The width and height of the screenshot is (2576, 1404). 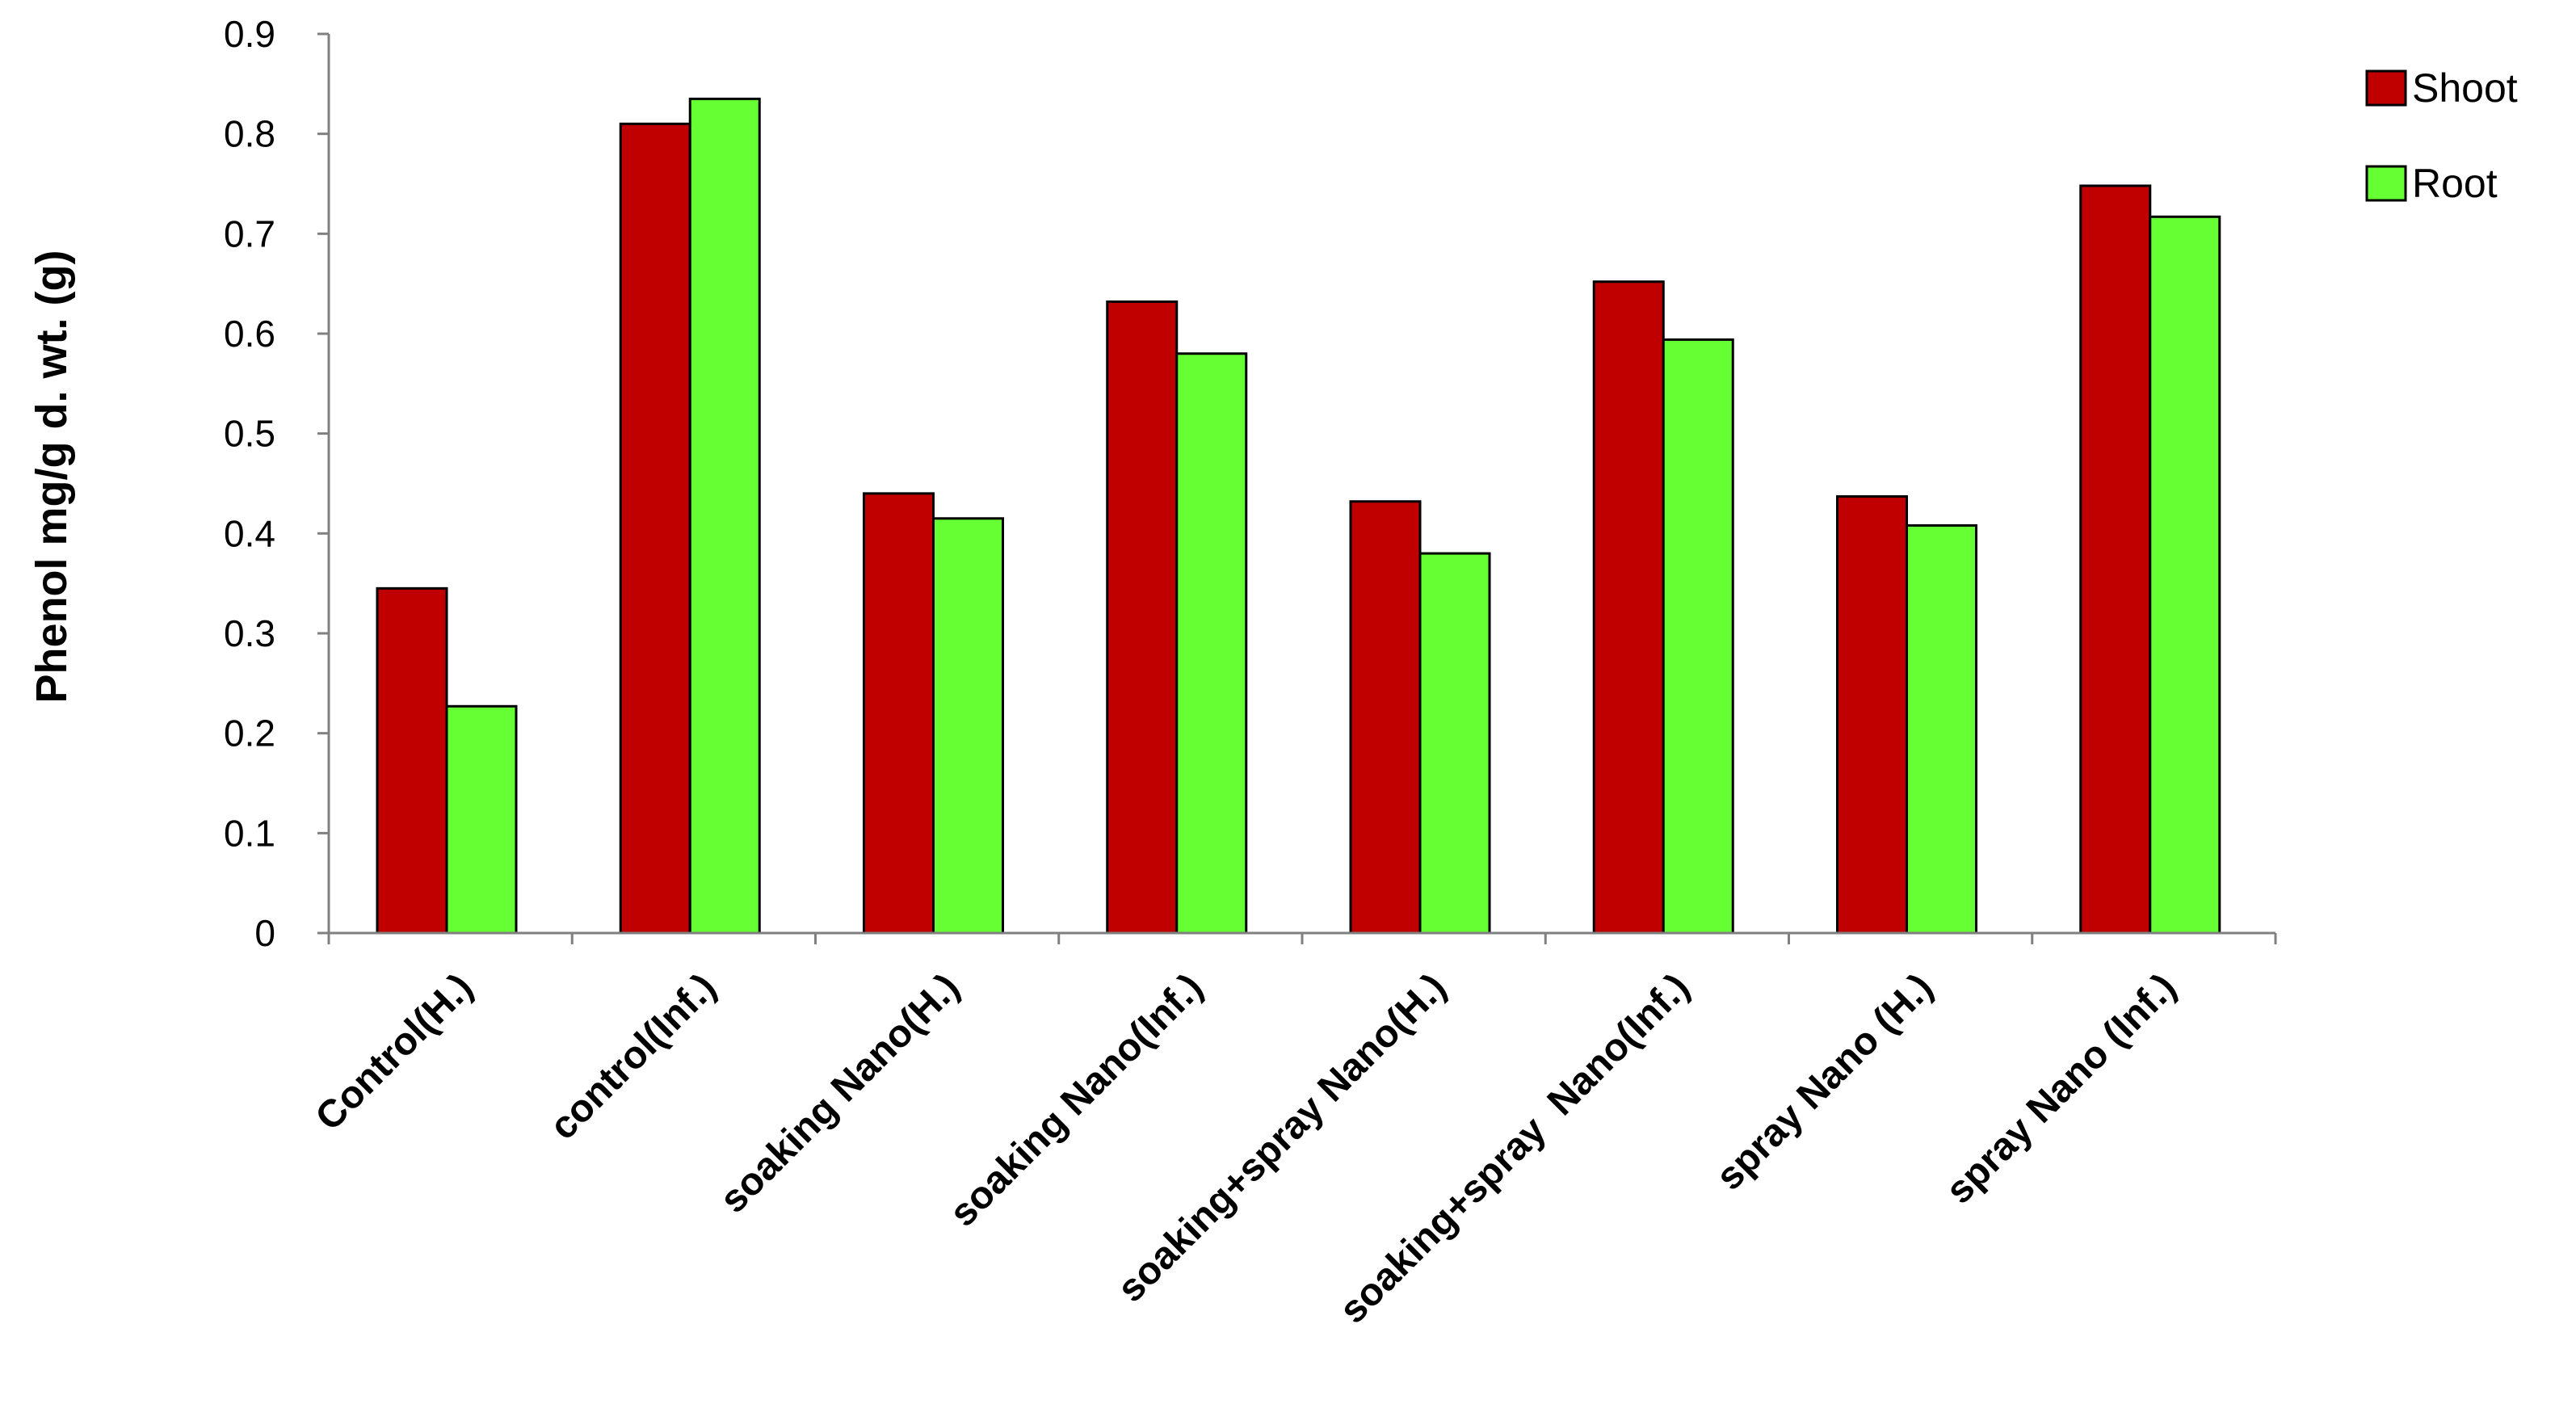 I want to click on legend-swatch-shoot, so click(x=2386, y=88).